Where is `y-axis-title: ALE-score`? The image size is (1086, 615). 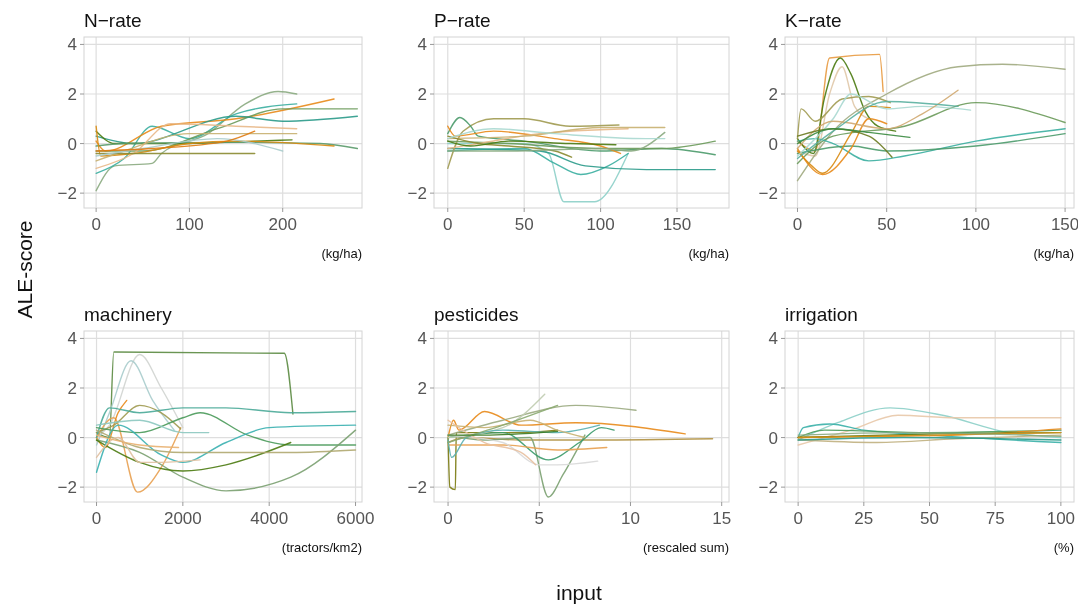
y-axis-title: ALE-score is located at coordinates (24, 269).